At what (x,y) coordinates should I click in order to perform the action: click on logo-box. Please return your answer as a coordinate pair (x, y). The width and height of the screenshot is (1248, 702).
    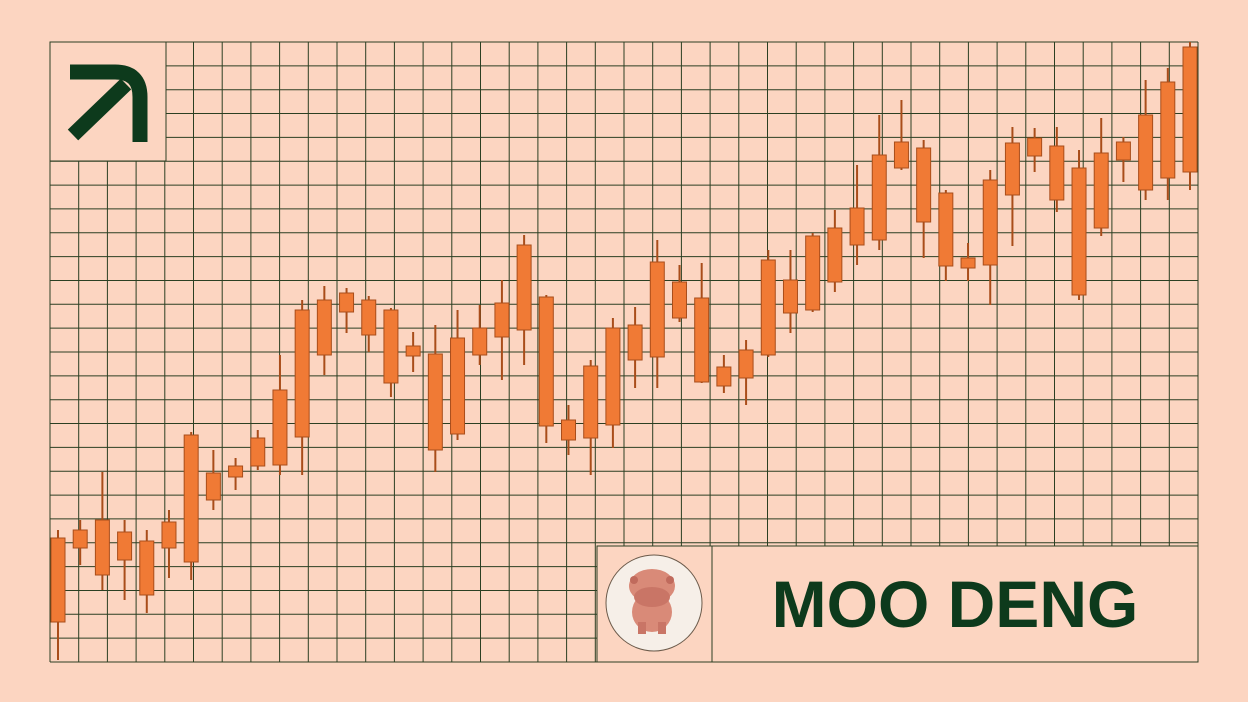
    Looking at the image, I should click on (108, 101).